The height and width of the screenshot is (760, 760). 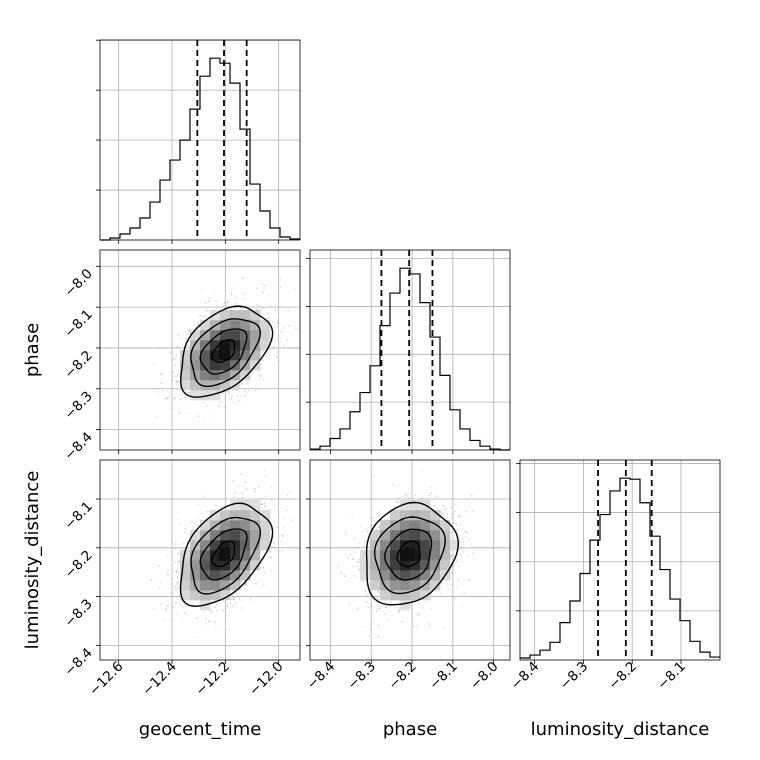 What do you see at coordinates (484, 676) in the screenshot?
I see `x-tick-label-phase-4: −8.0` at bounding box center [484, 676].